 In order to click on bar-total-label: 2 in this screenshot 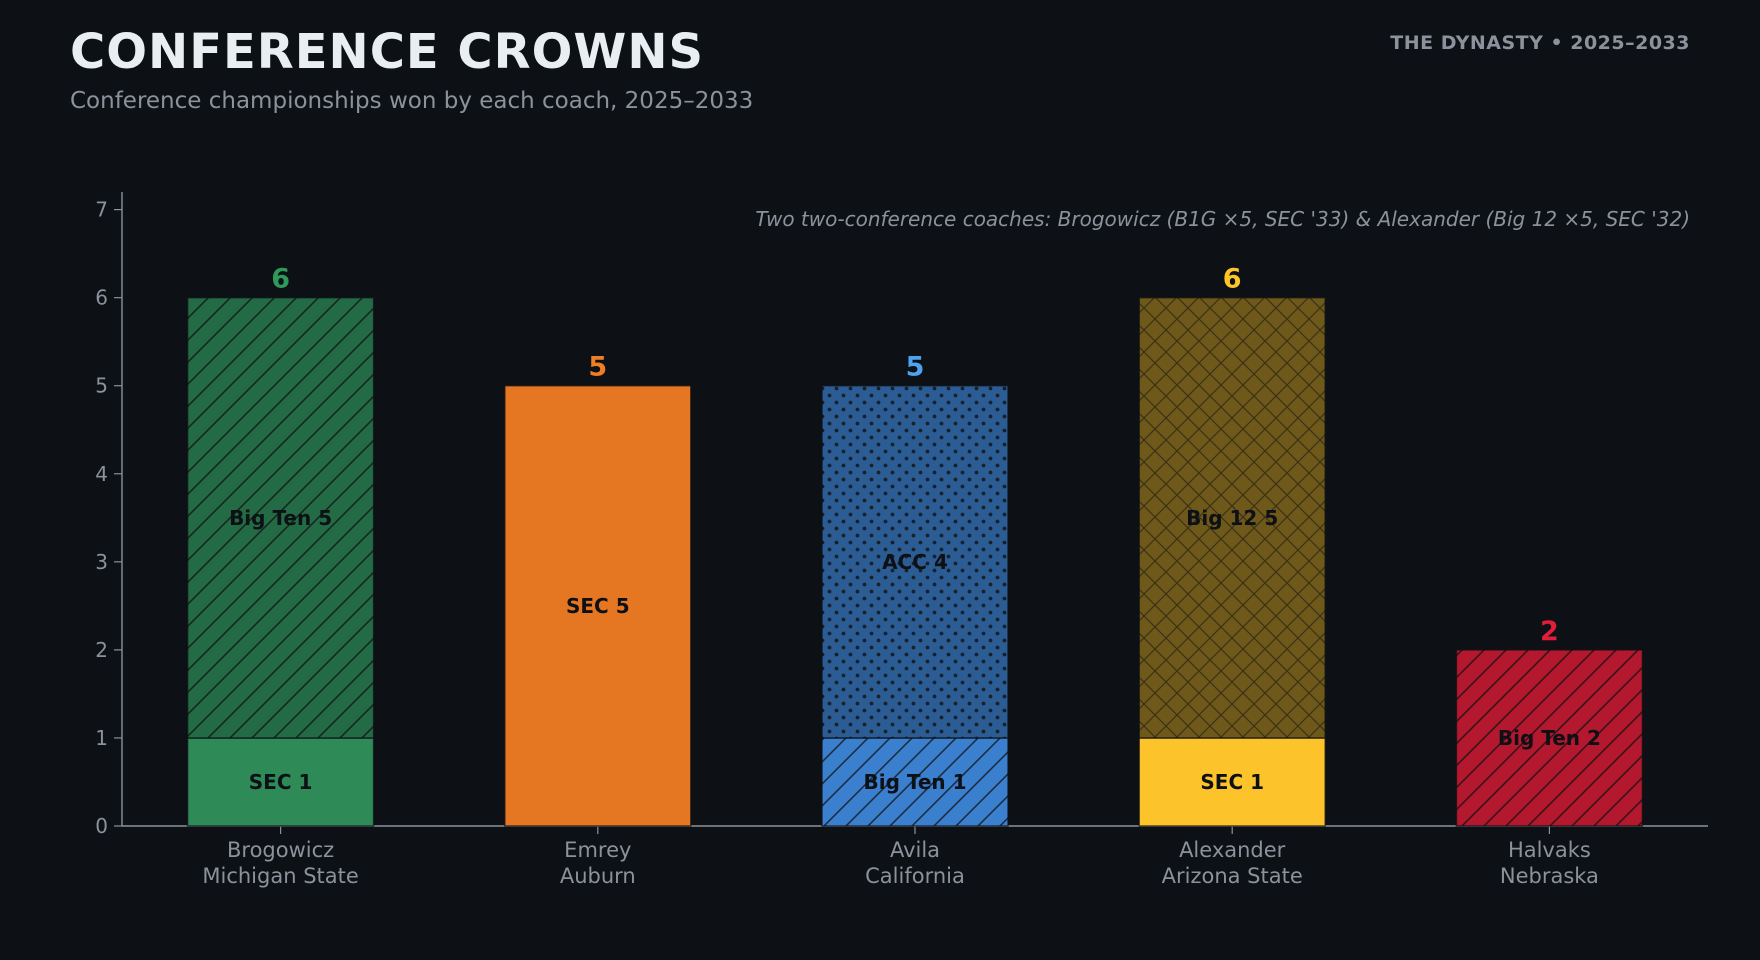, I will do `click(1549, 631)`.